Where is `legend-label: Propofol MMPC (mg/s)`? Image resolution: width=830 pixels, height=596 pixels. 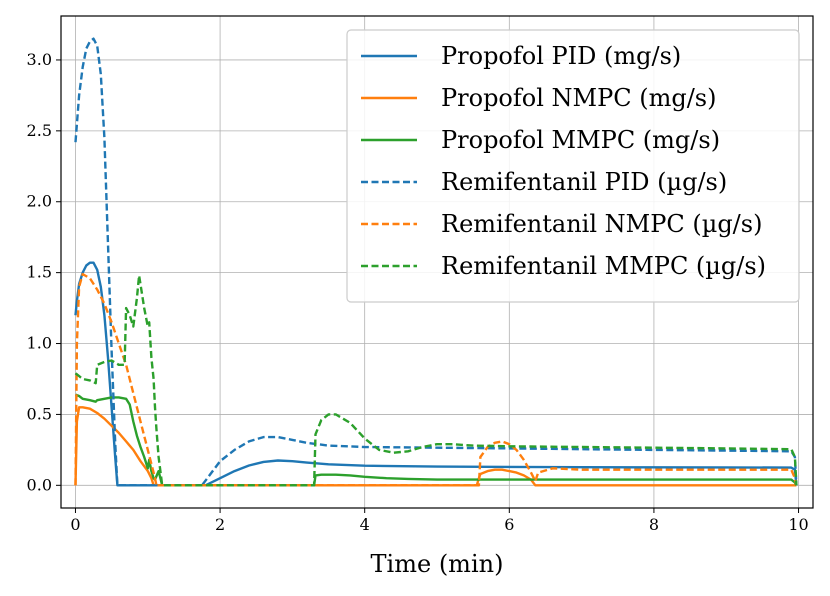
legend-label: Propofol MMPC (mg/s) is located at coordinates (580, 140).